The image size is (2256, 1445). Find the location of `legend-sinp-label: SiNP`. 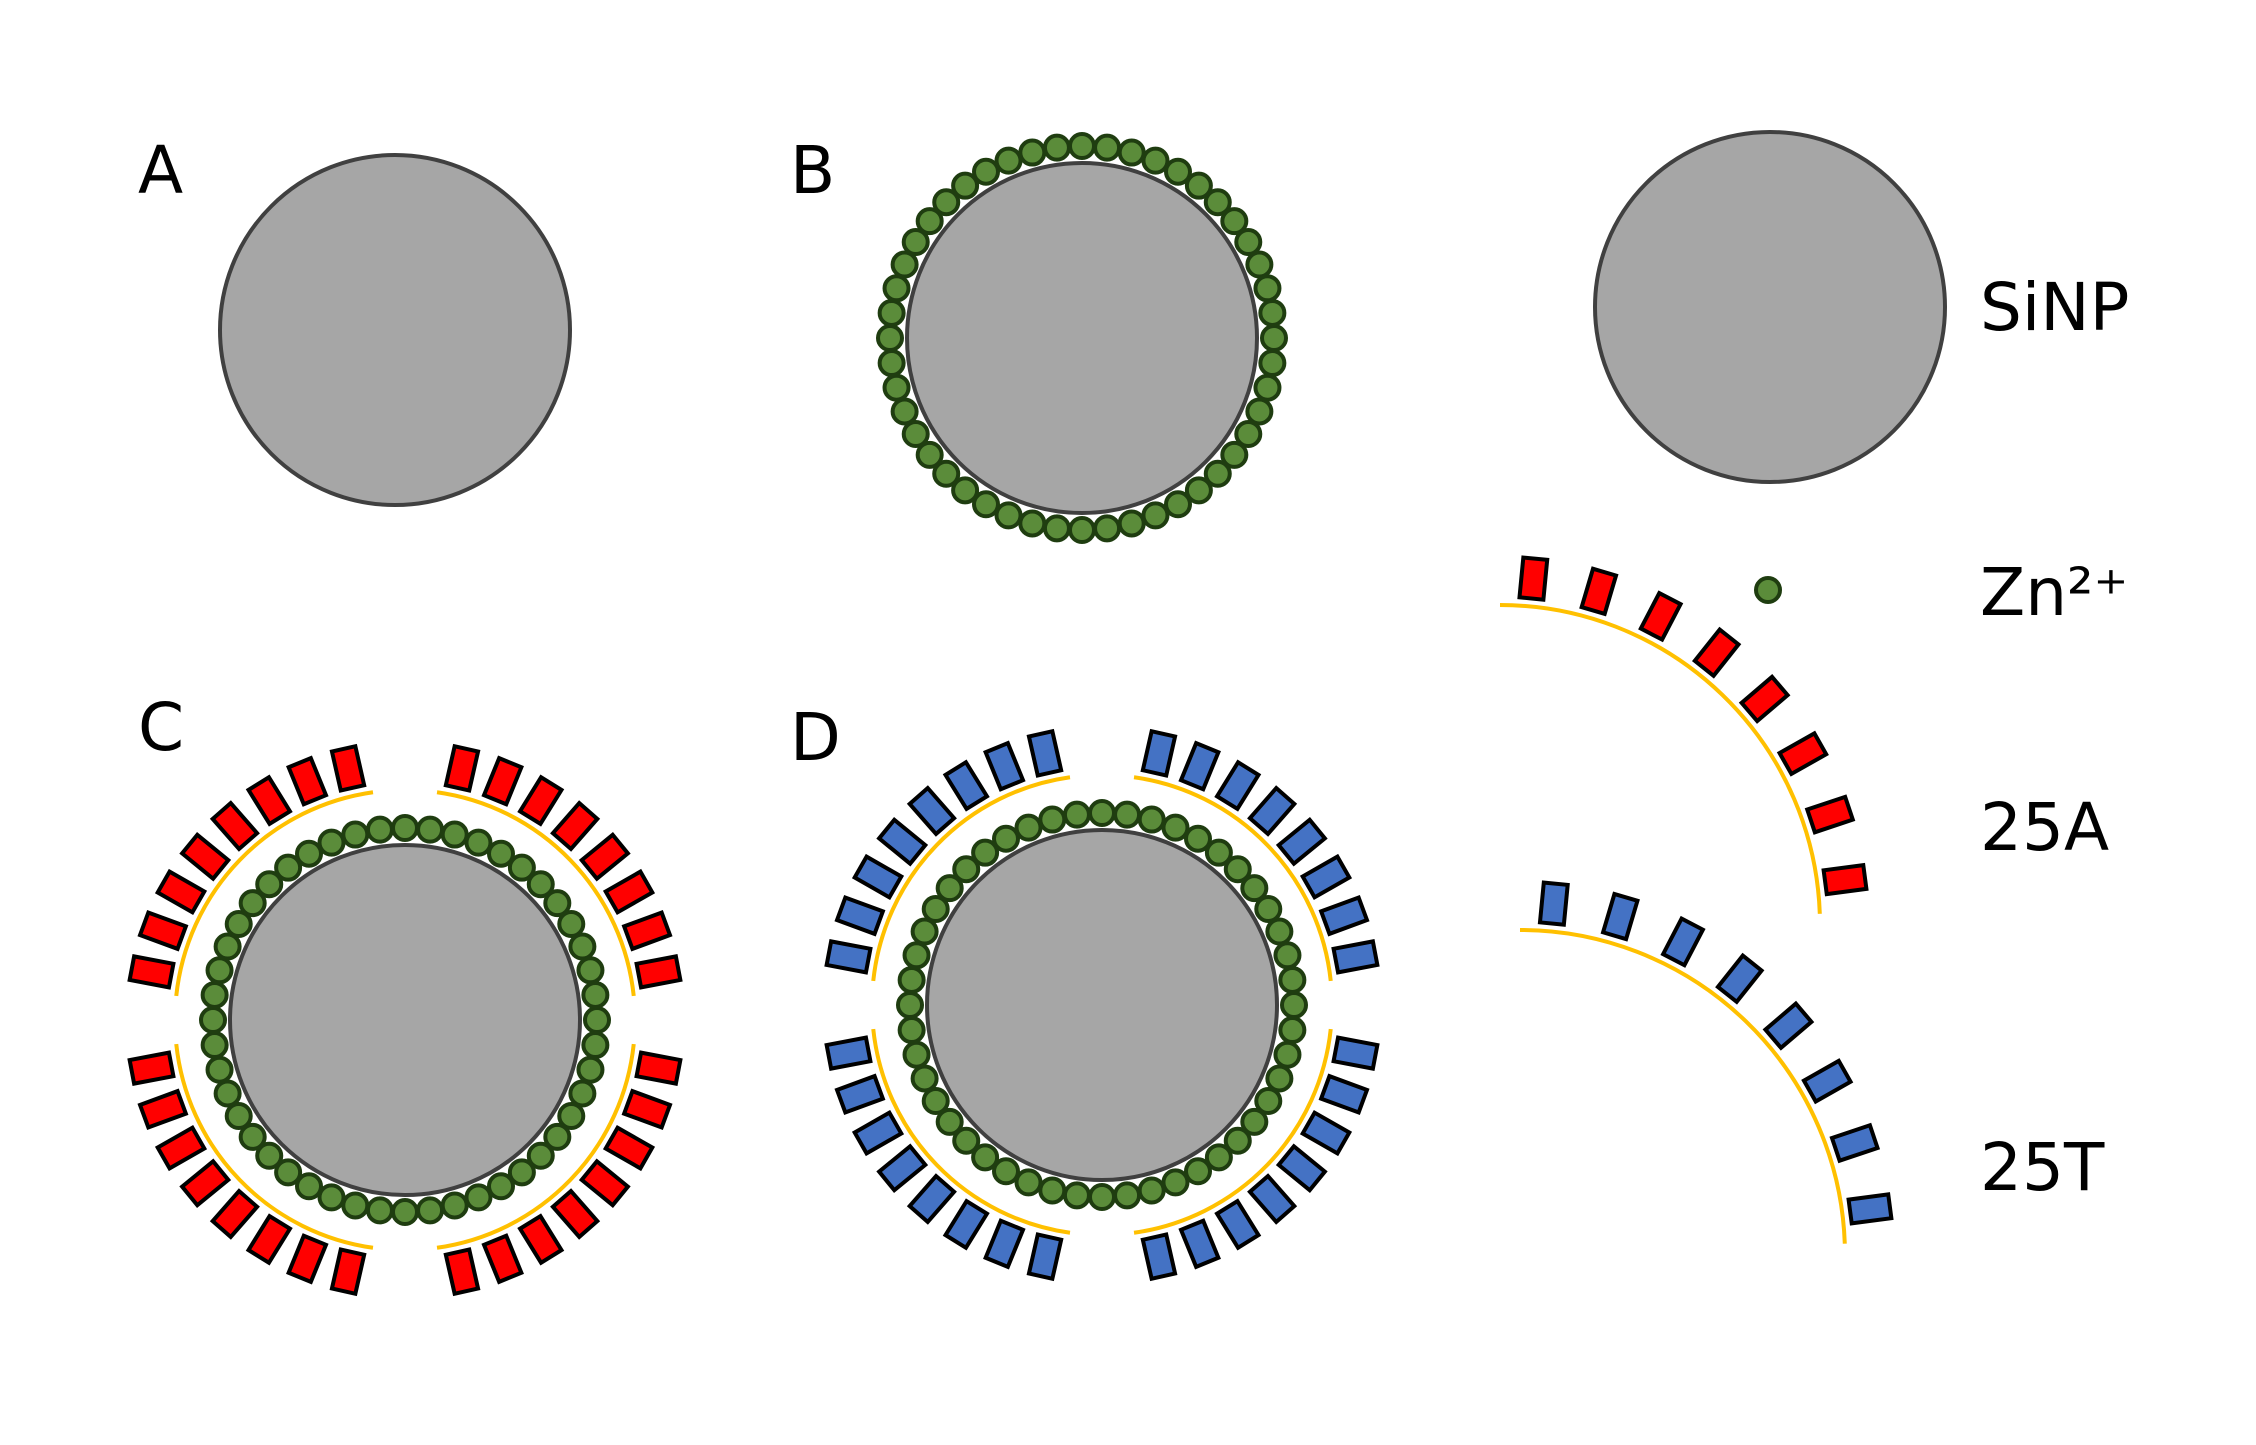

legend-sinp-label: SiNP is located at coordinates (2054, 307).